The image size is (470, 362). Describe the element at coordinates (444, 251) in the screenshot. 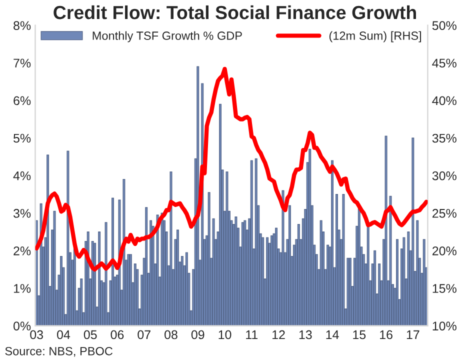

I see `y2-tick-label: 20%` at that location.